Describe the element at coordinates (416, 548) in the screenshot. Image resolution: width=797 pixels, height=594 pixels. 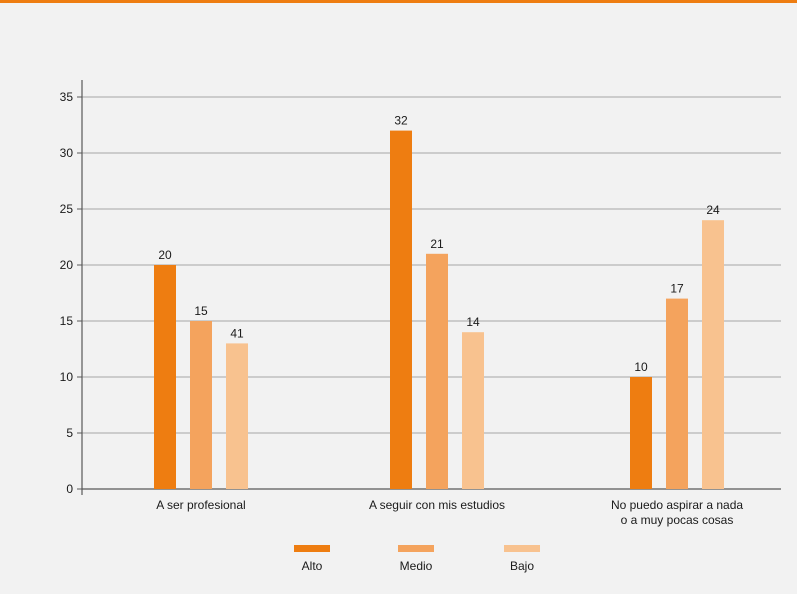
I see `legend-swatch-medio` at that location.